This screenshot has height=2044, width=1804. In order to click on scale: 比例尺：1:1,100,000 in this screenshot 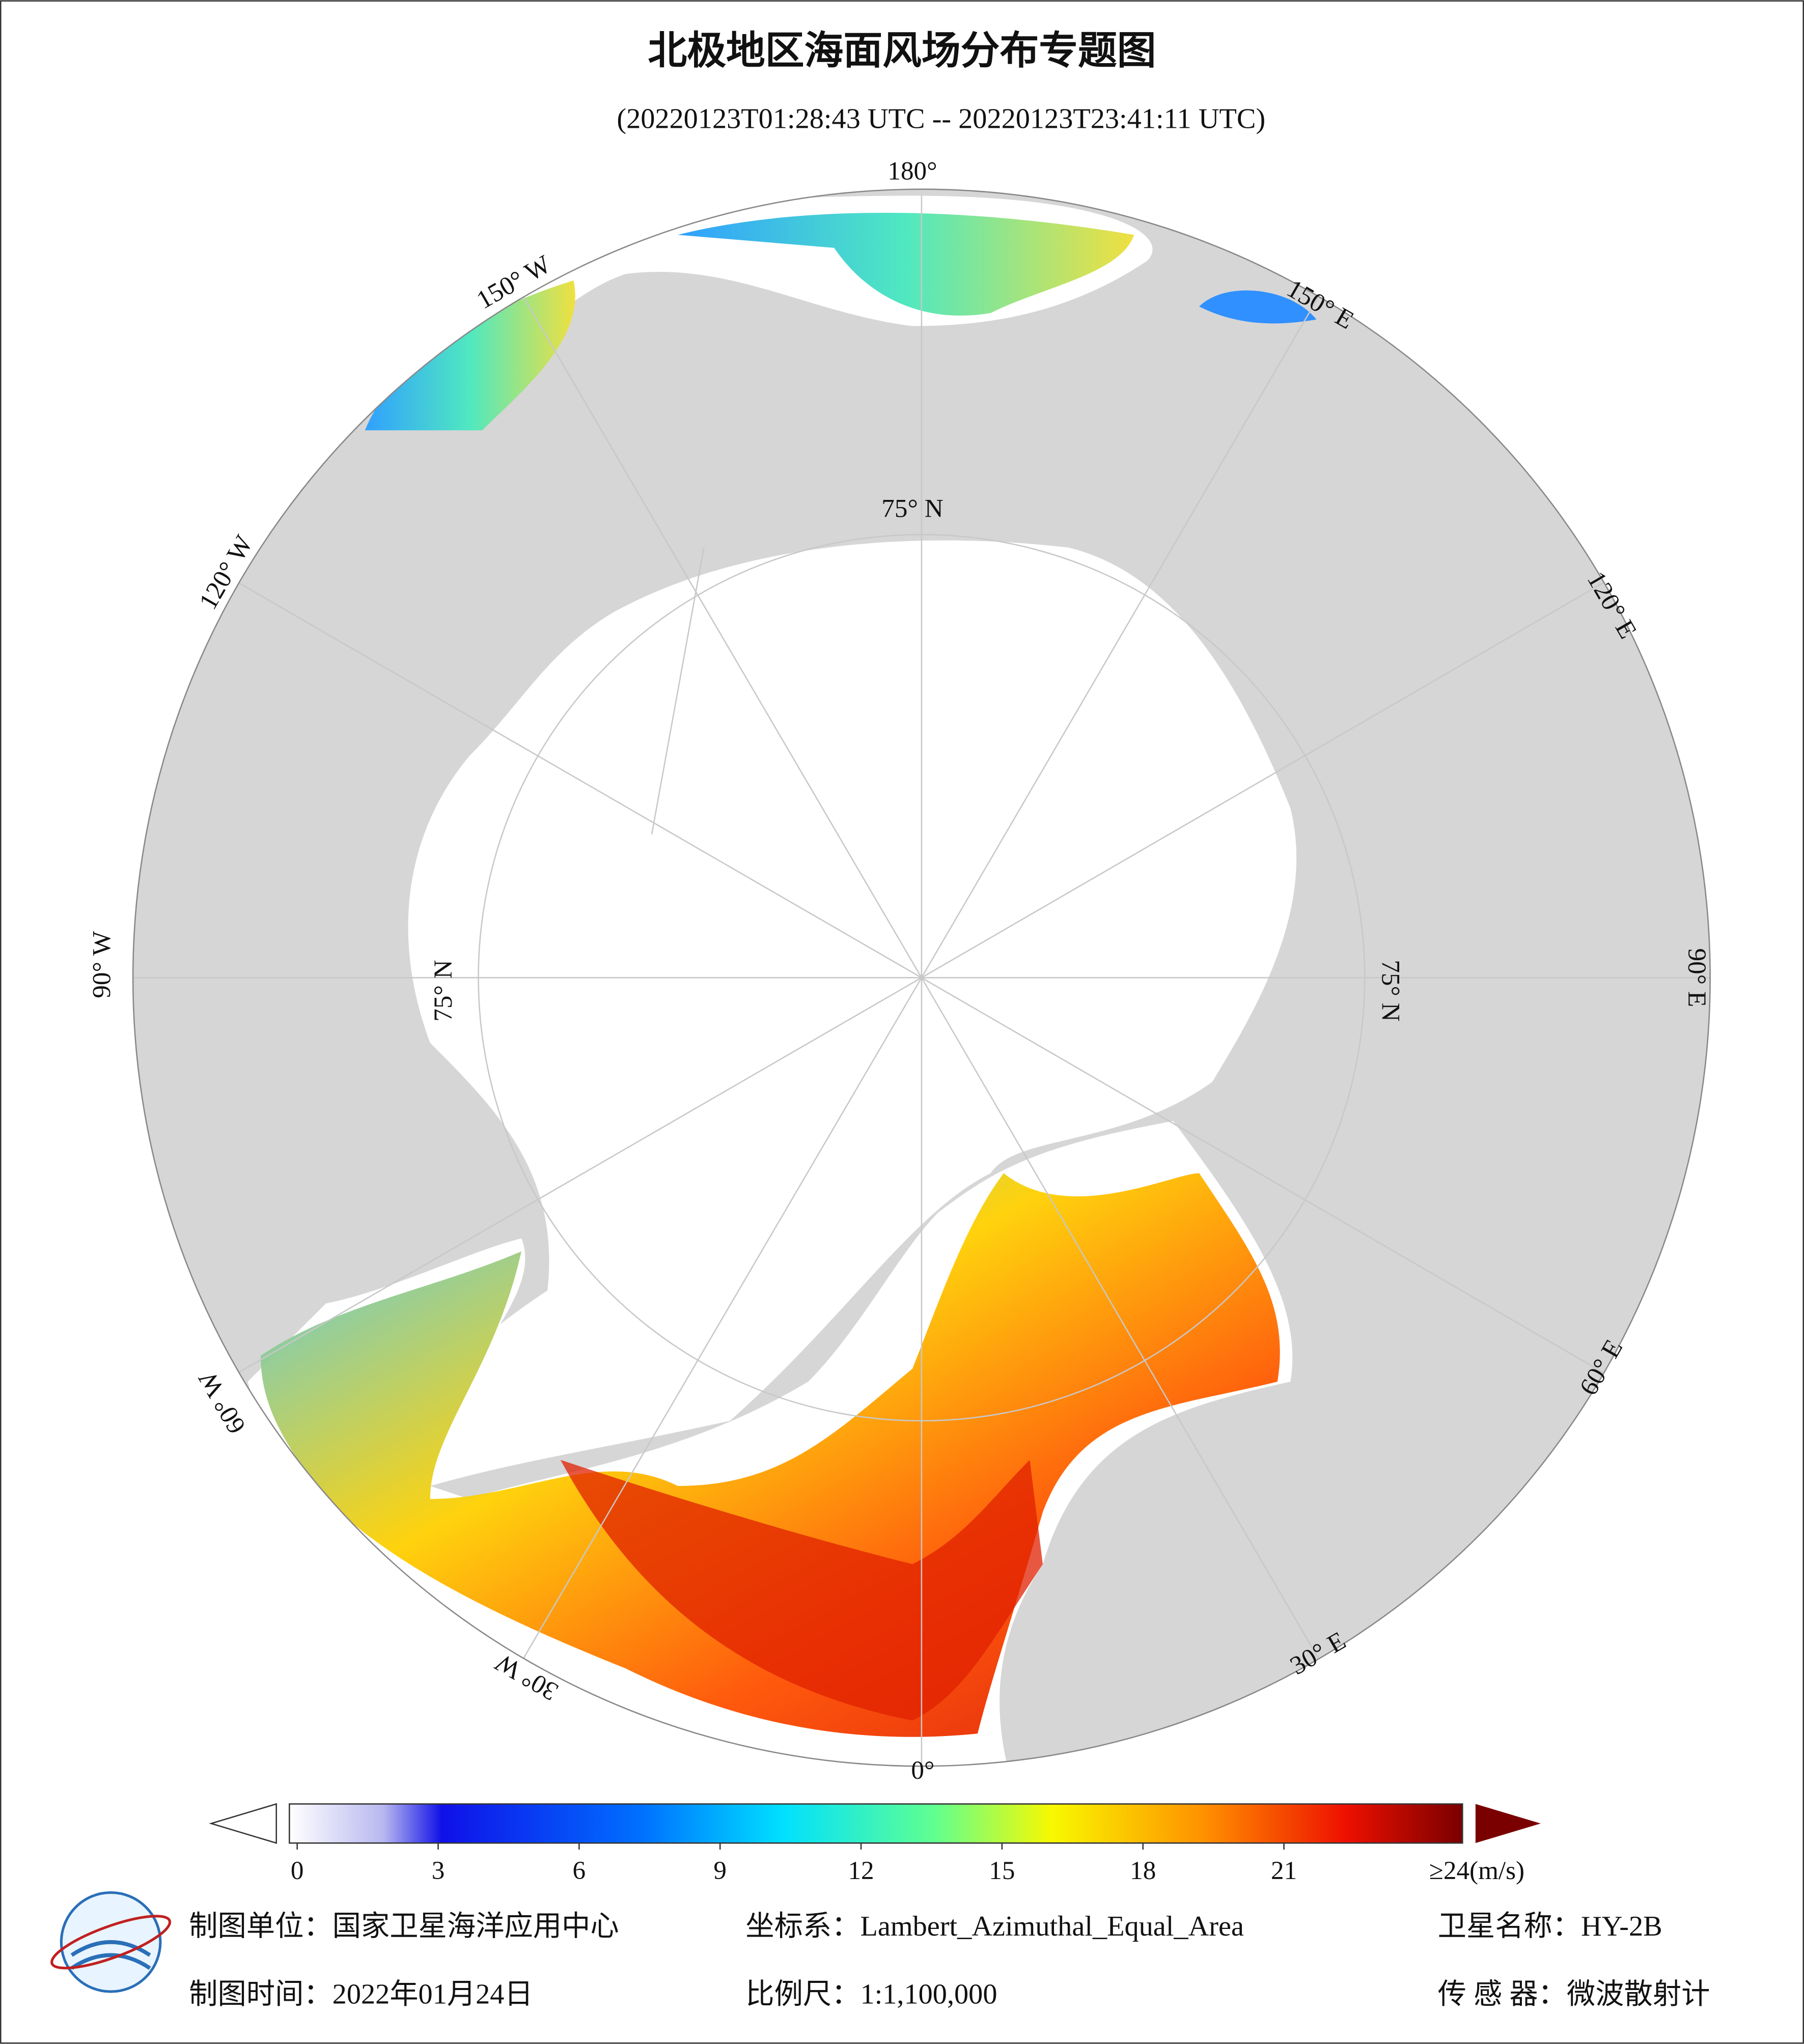, I will do `click(871, 1994)`.